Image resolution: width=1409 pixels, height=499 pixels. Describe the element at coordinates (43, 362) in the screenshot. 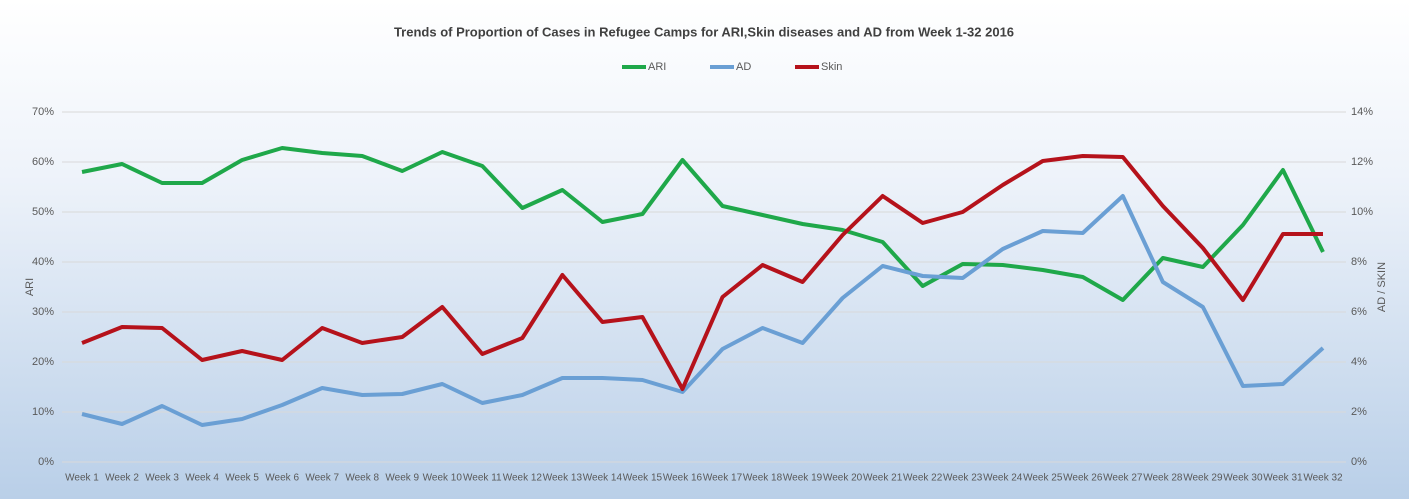

I see `y-tick-label: 20%` at that location.